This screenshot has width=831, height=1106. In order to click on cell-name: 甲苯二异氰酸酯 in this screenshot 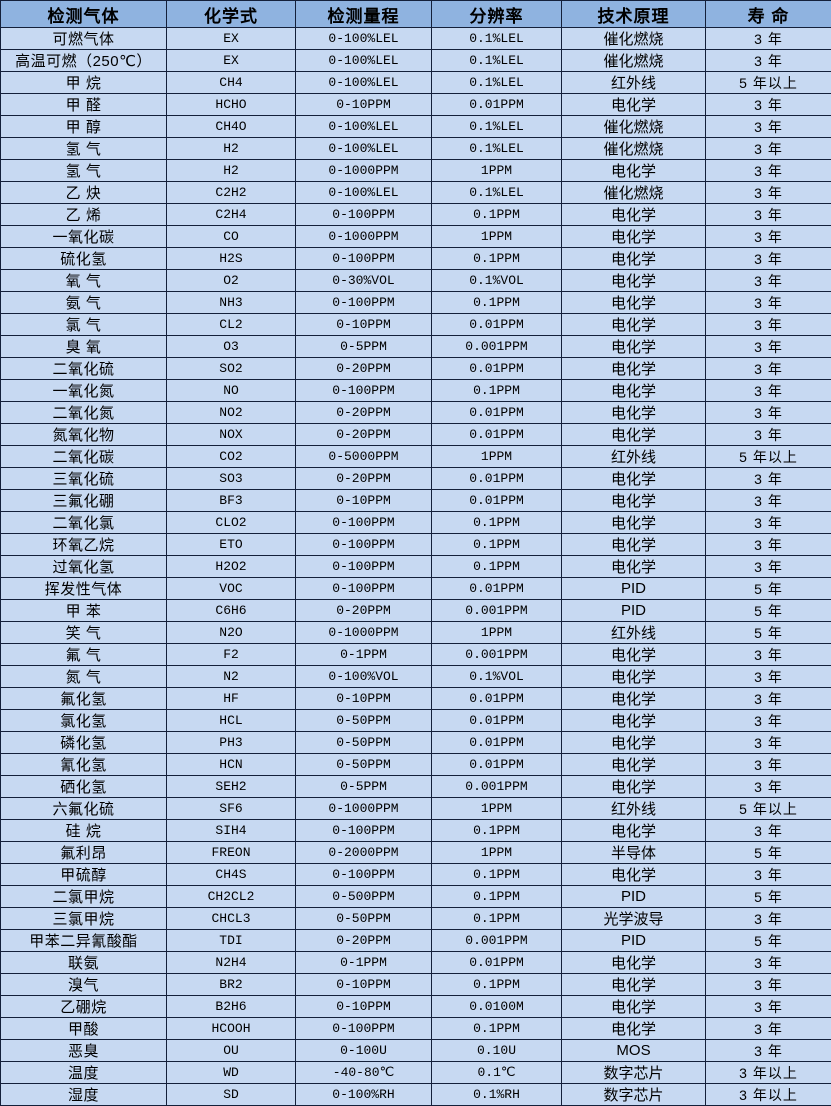, I will do `click(84, 941)`.